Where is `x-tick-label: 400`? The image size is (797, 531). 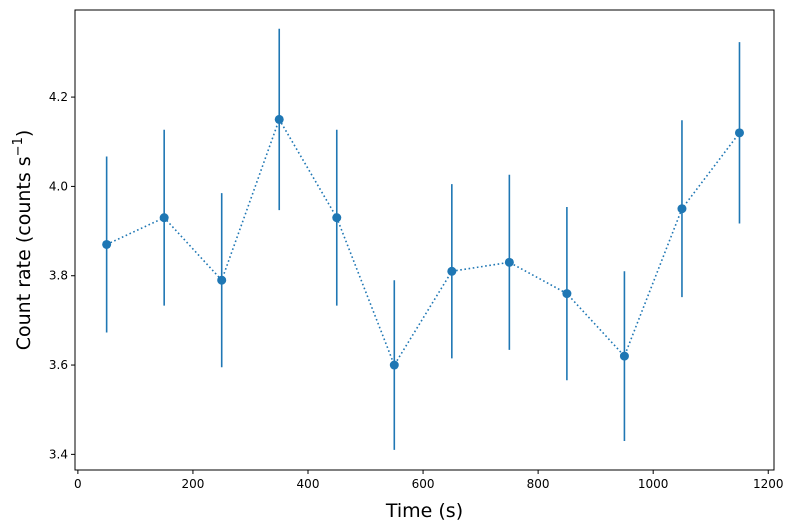 x-tick-label: 400 is located at coordinates (308, 484).